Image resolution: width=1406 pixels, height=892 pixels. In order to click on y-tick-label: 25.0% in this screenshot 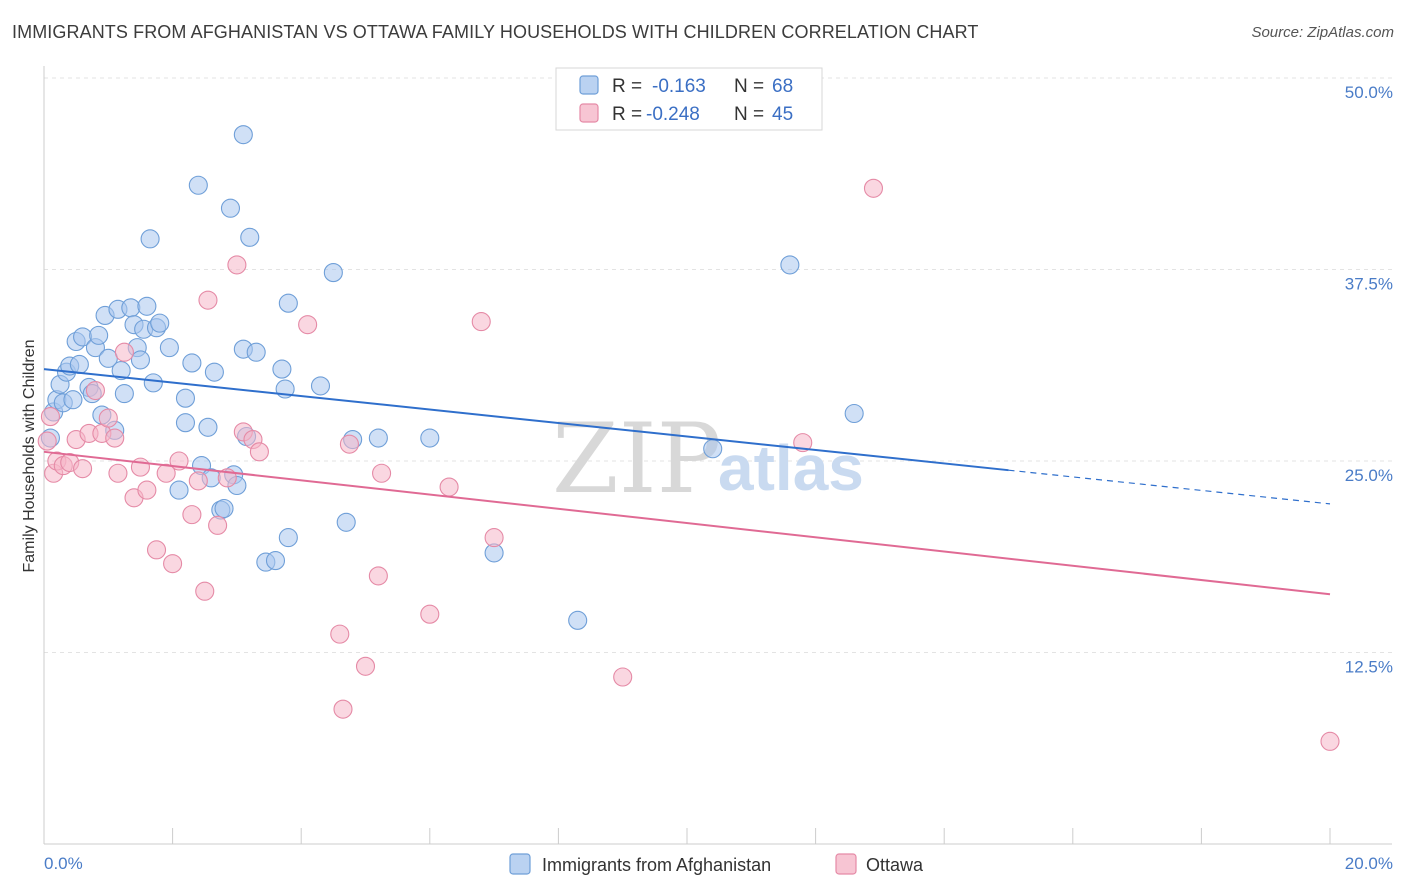, I will do `click(1369, 475)`.